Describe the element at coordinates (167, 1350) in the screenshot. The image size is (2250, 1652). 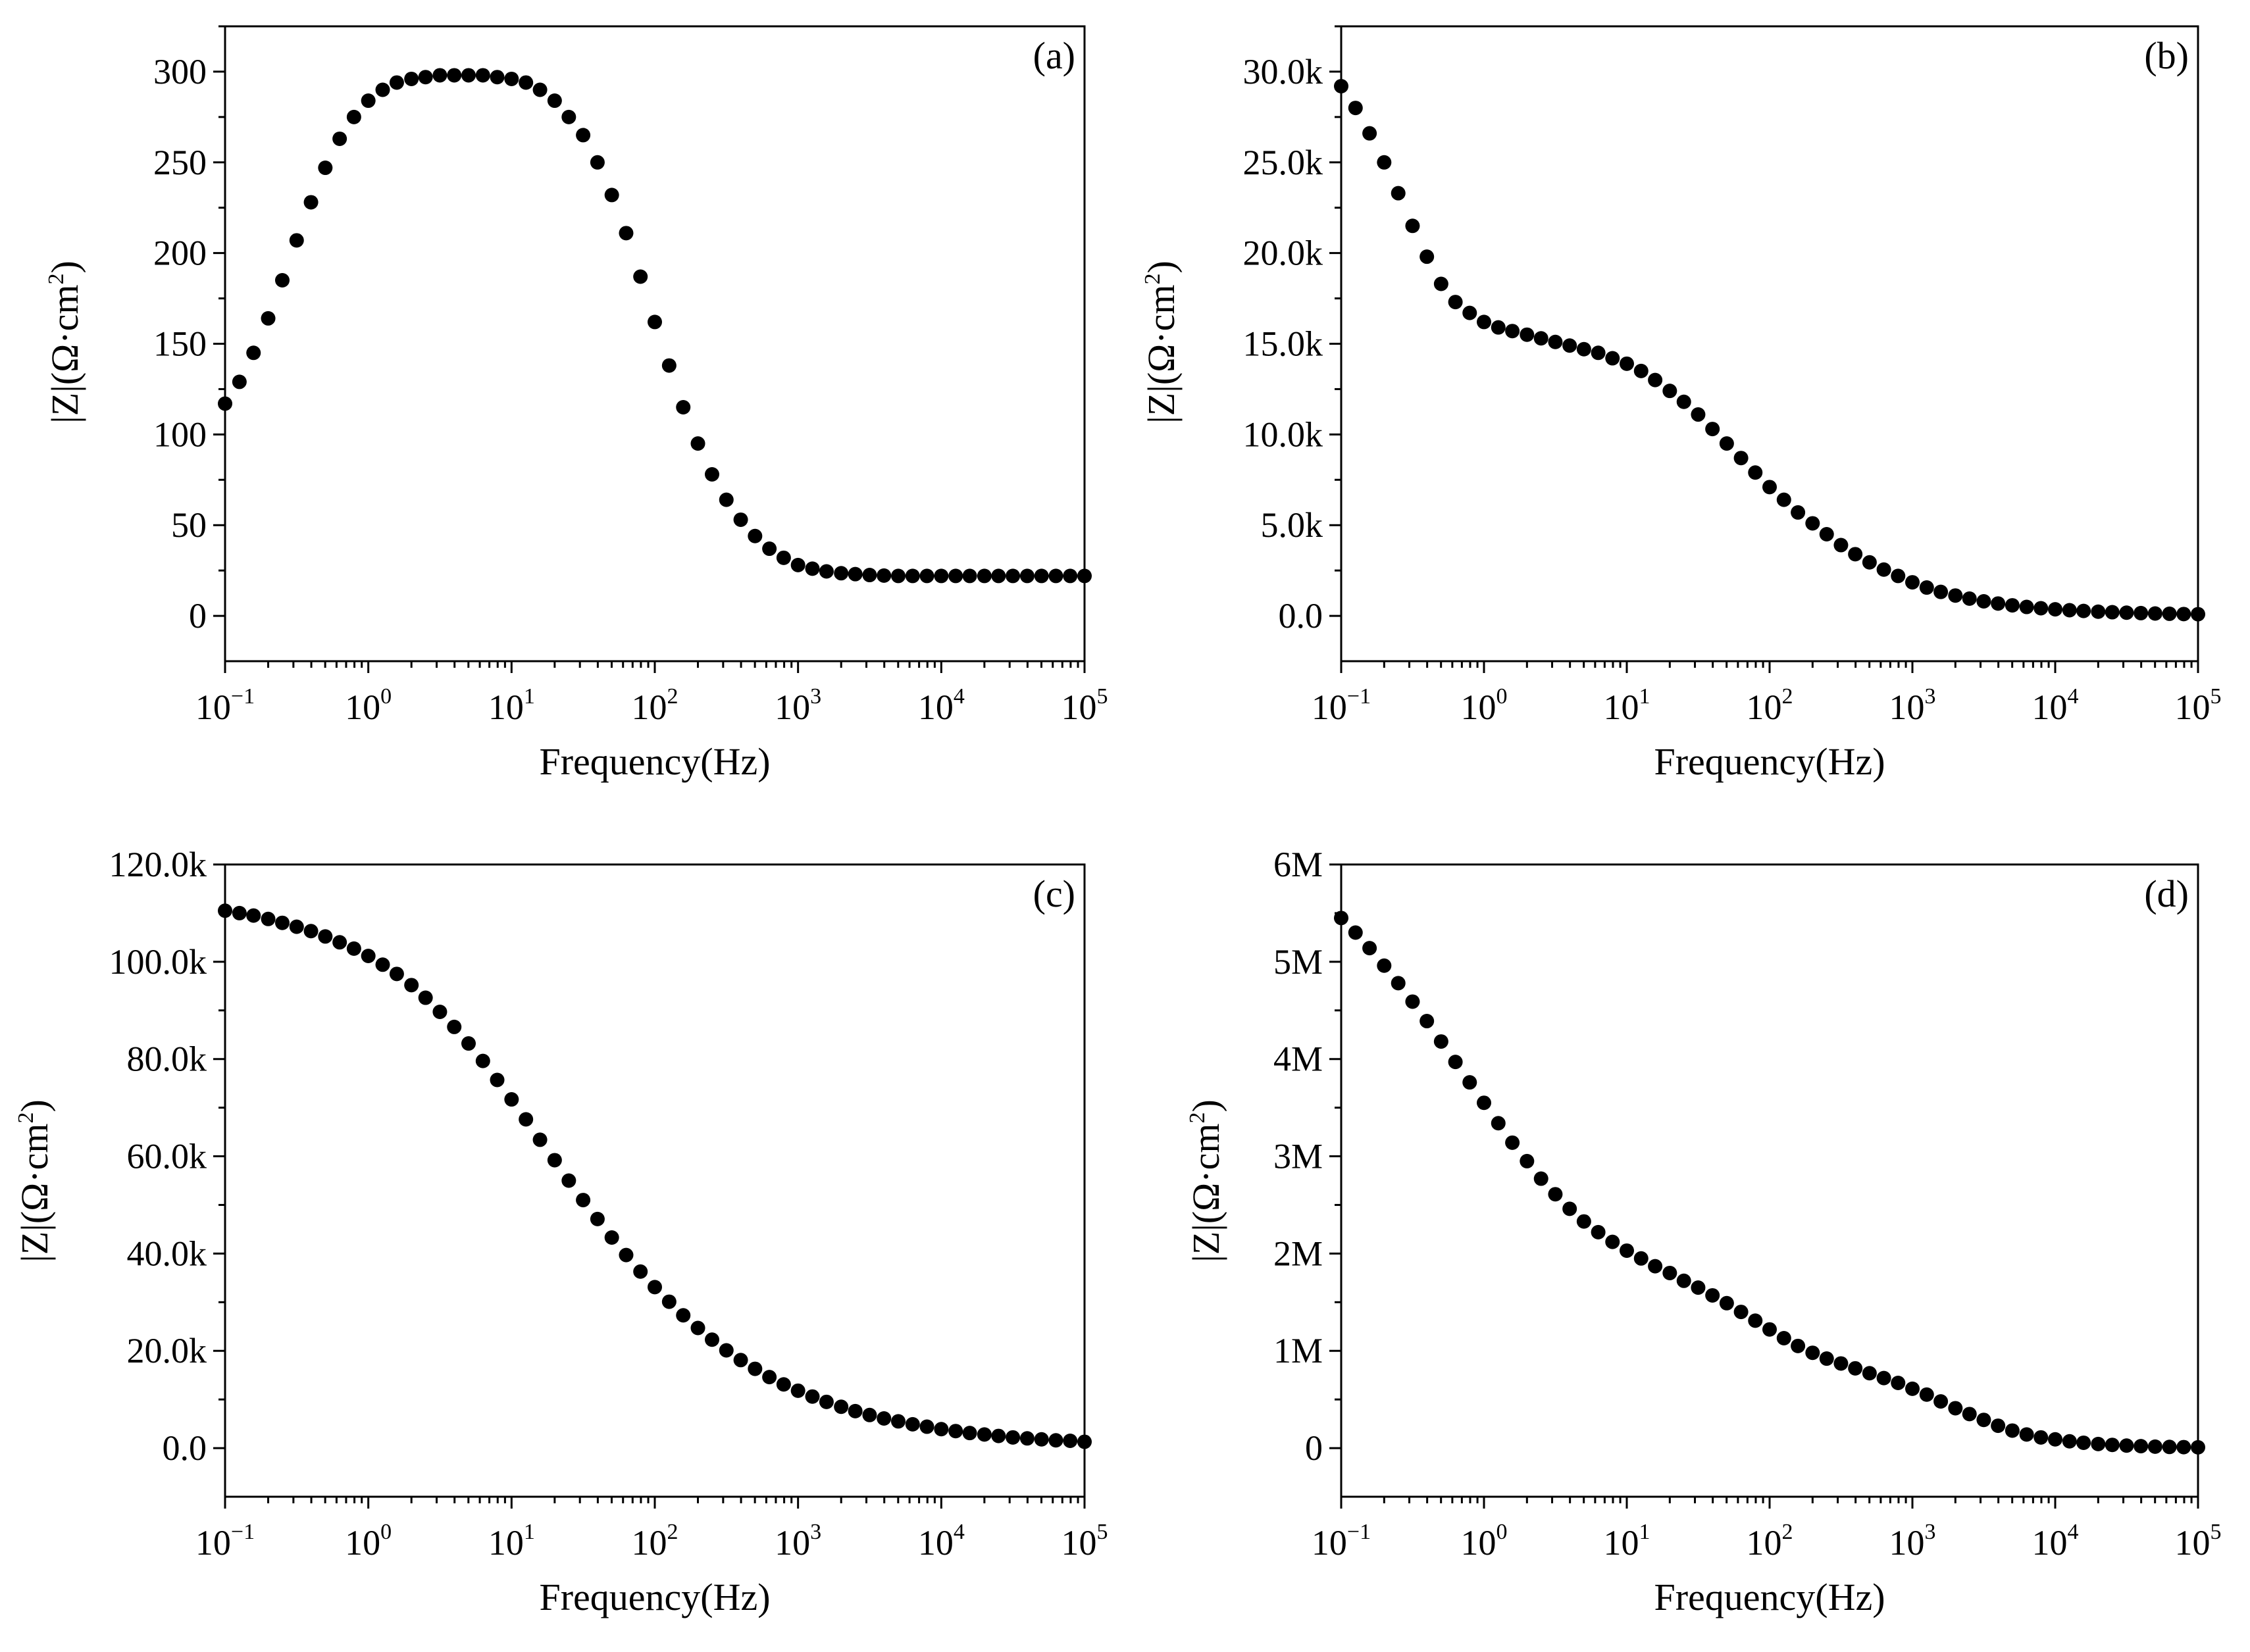
I see `y-tick-label: 20.0k` at that location.